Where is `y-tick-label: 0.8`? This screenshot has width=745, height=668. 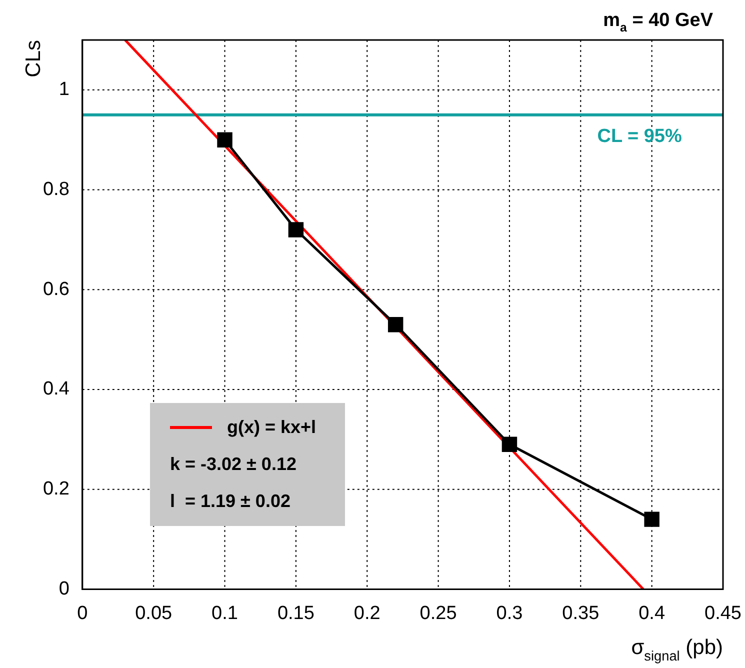
y-tick-label: 0.8 is located at coordinates (56, 189).